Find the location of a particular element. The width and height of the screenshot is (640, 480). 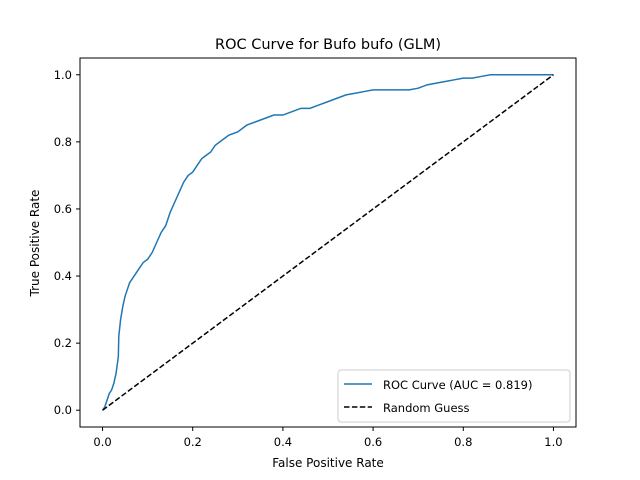

y-axis-ticks: 0.0 0.2 0.4 0.6 0.8 1.0 is located at coordinates (67, 242).